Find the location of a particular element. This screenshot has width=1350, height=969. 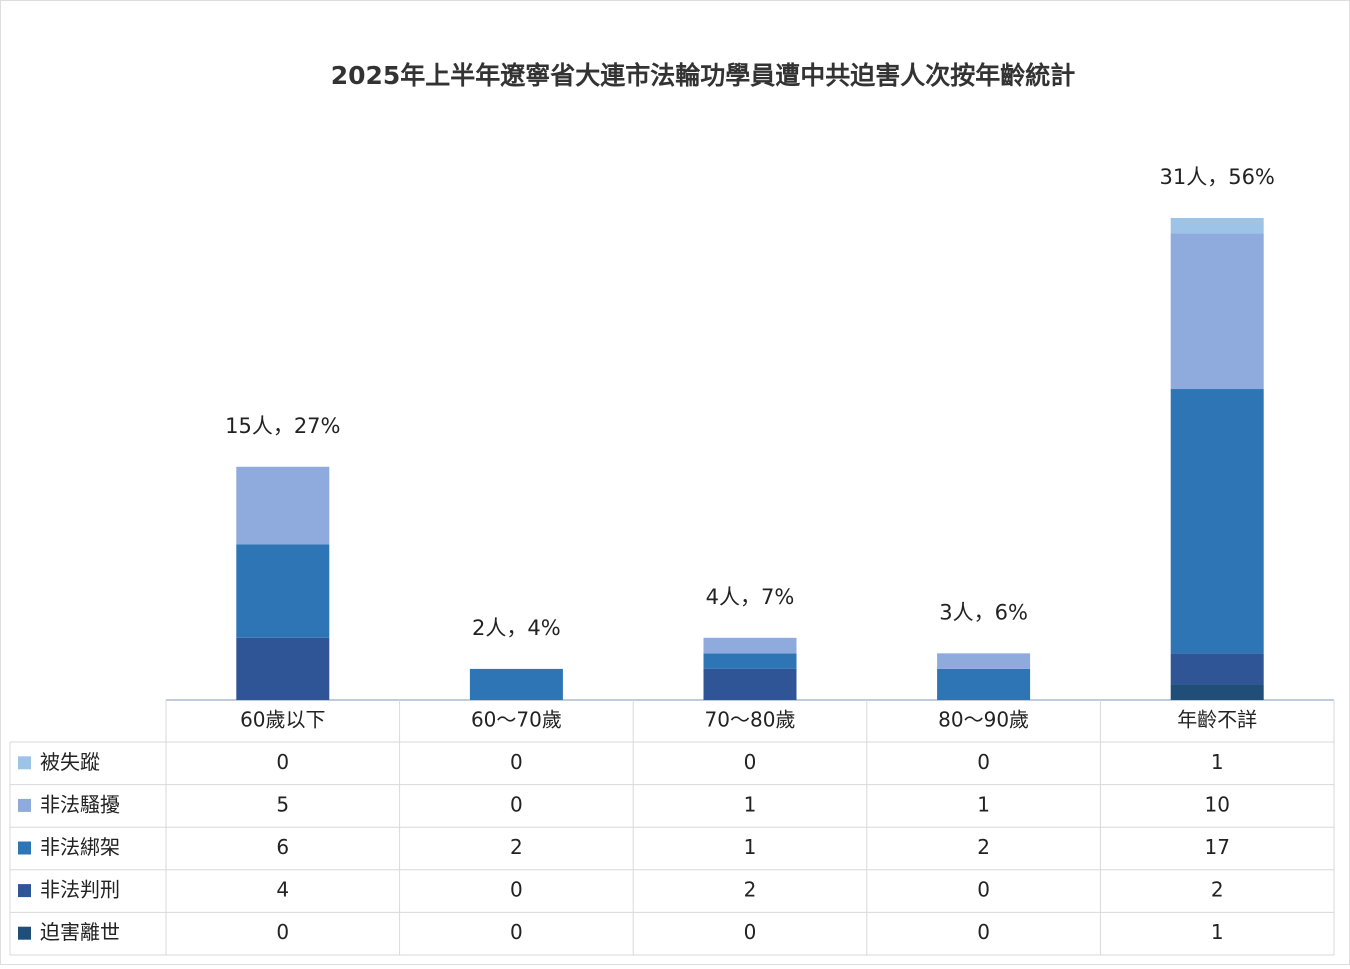

total-label: 15人，27% is located at coordinates (282, 426).